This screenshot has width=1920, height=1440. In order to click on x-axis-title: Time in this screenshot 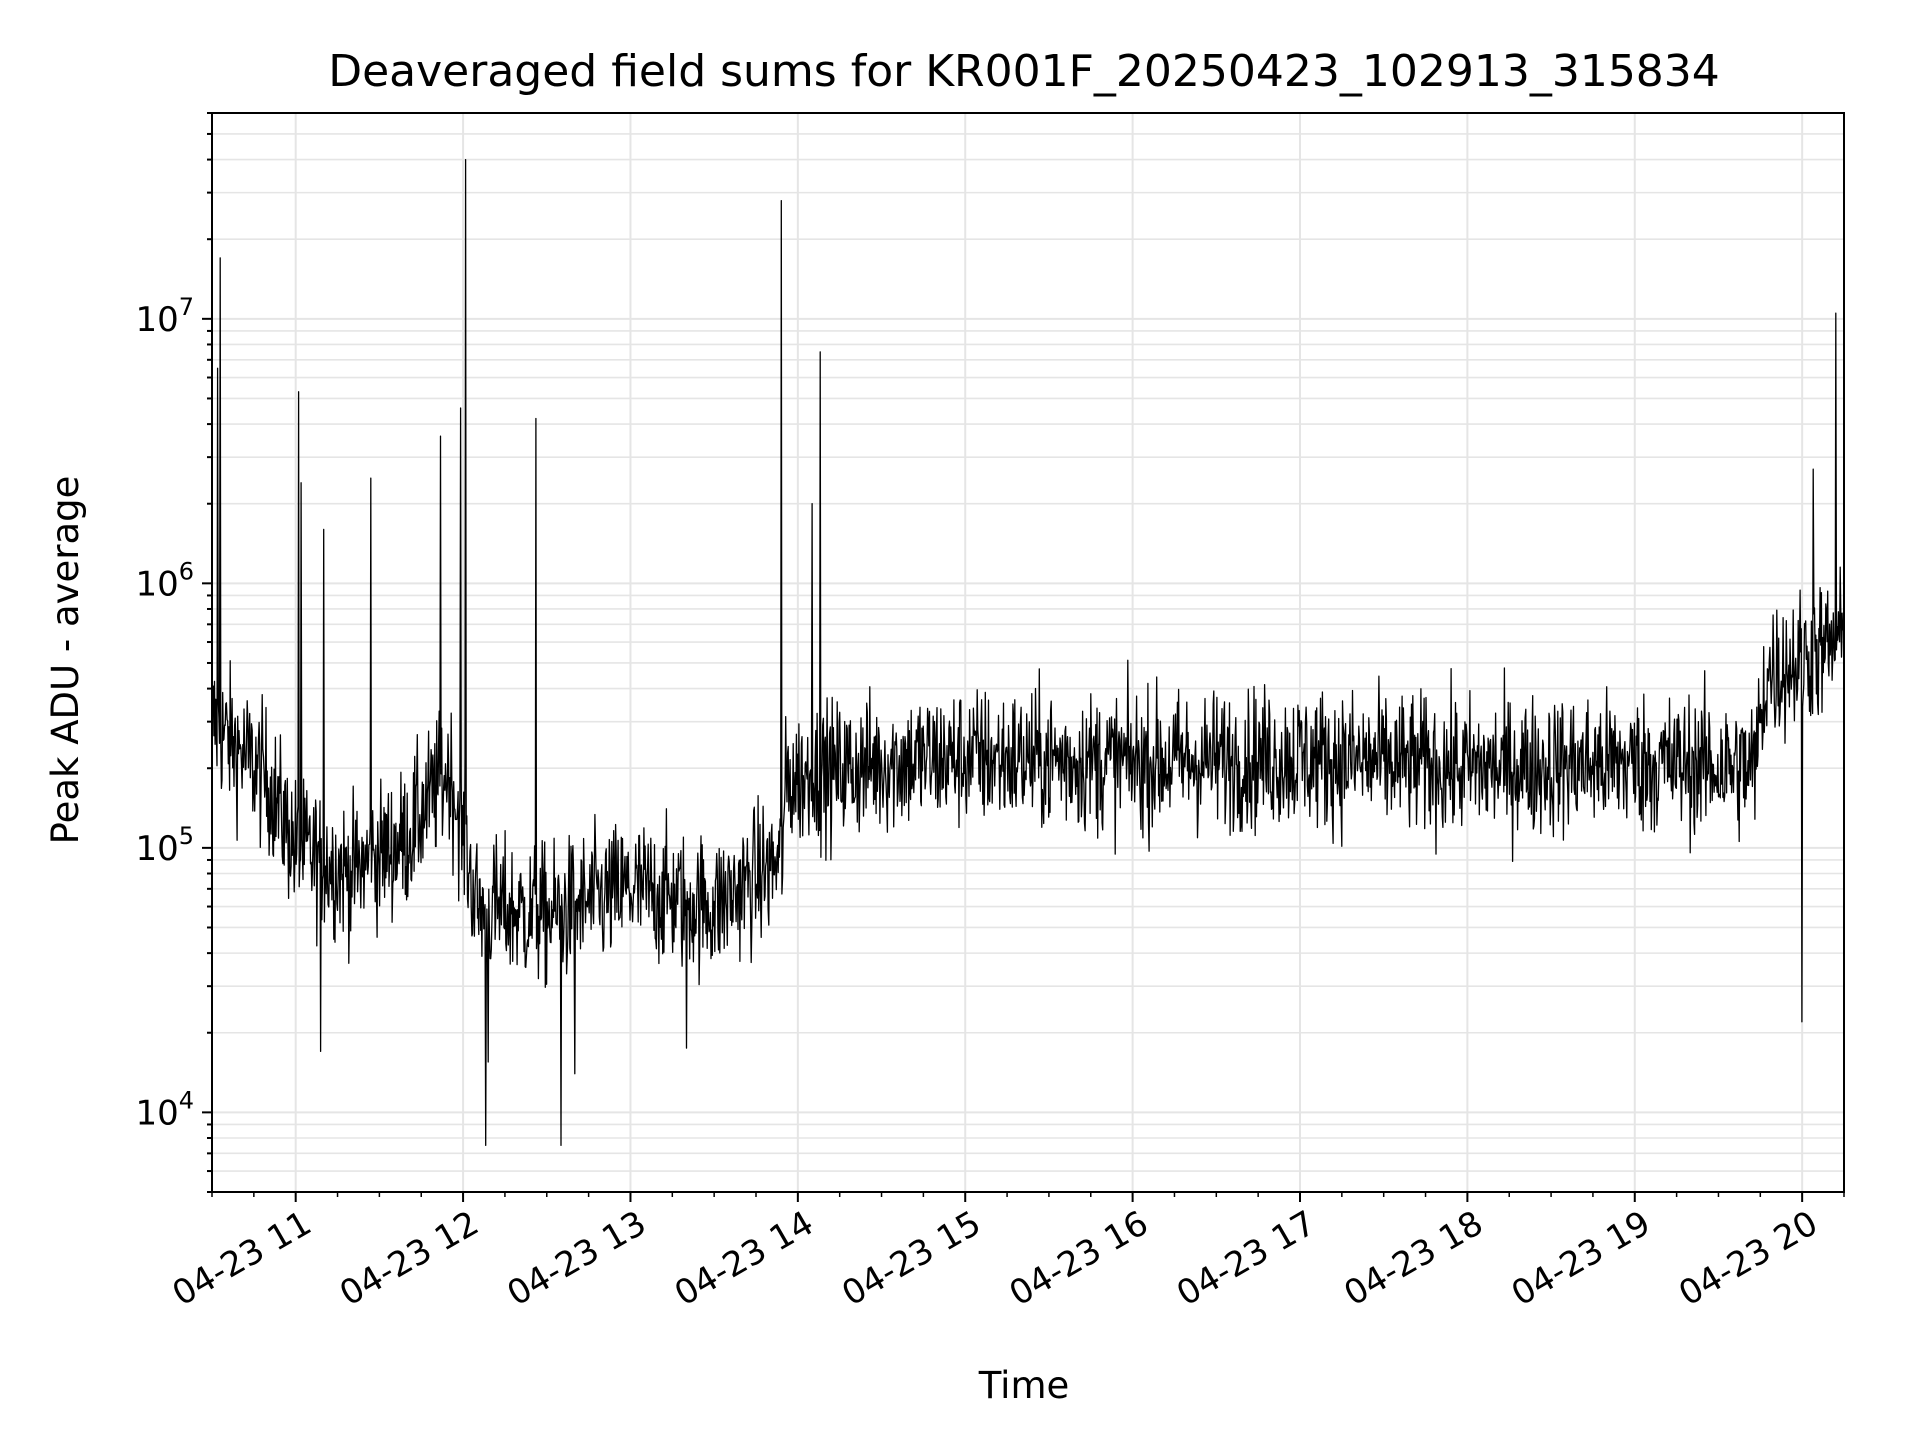, I will do `click(1024, 1385)`.